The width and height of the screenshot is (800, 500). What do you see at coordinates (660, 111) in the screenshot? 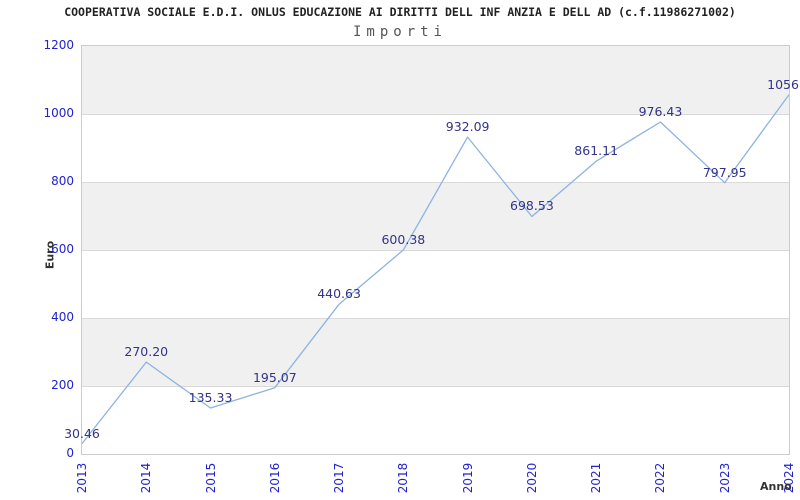
I see `data-label-2022: 976.43` at bounding box center [660, 111].